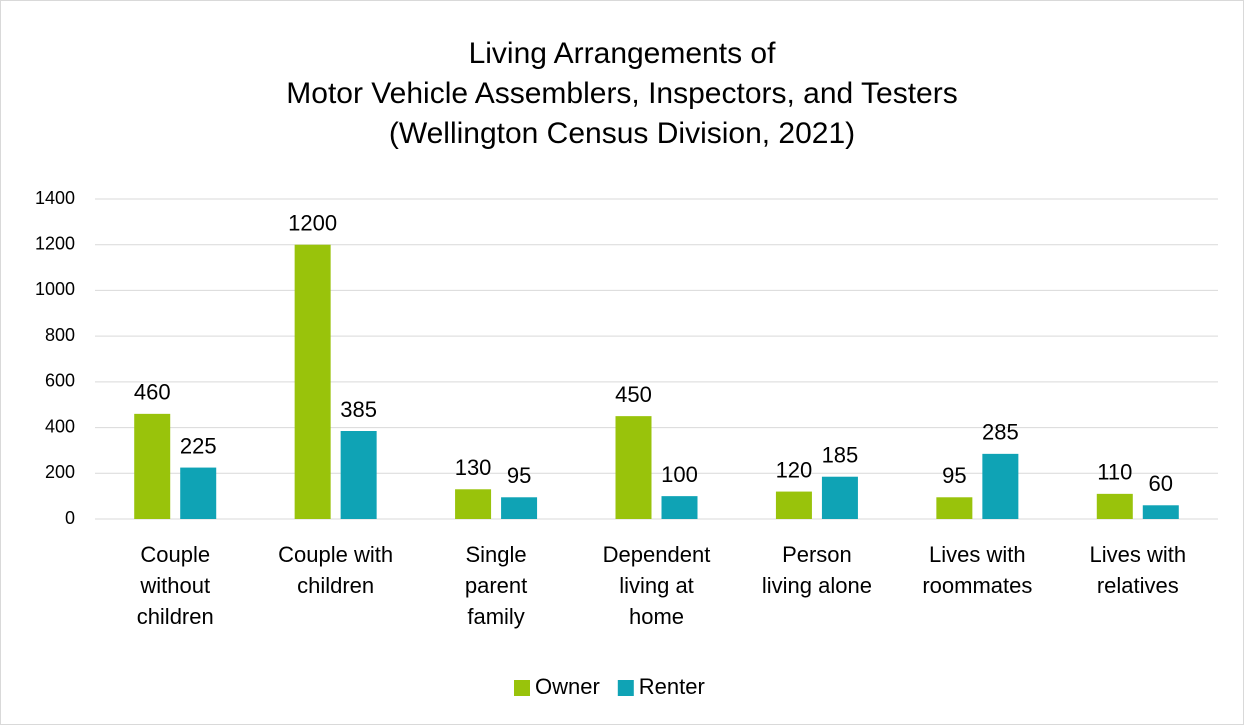  What do you see at coordinates (817, 554) in the screenshot?
I see `x-tick-label: Person` at bounding box center [817, 554].